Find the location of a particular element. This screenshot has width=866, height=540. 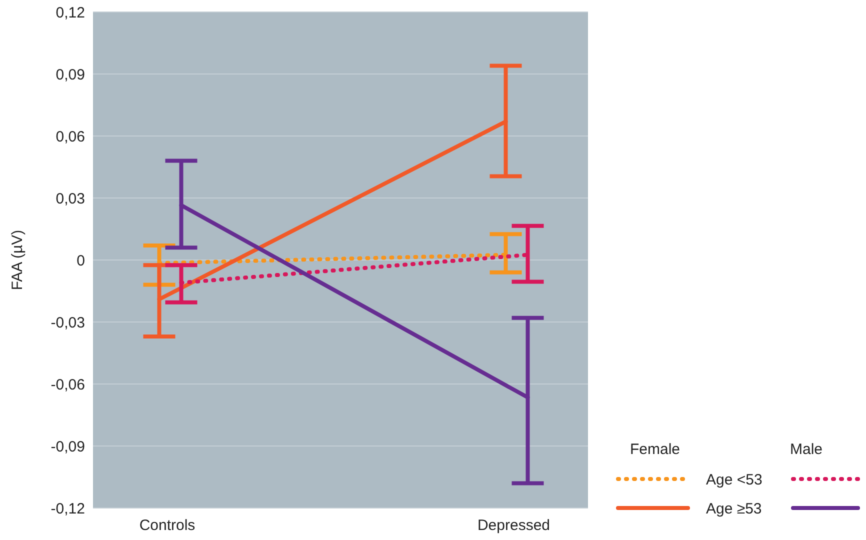

y-tick-label: -0,12 is located at coordinates (67, 509).